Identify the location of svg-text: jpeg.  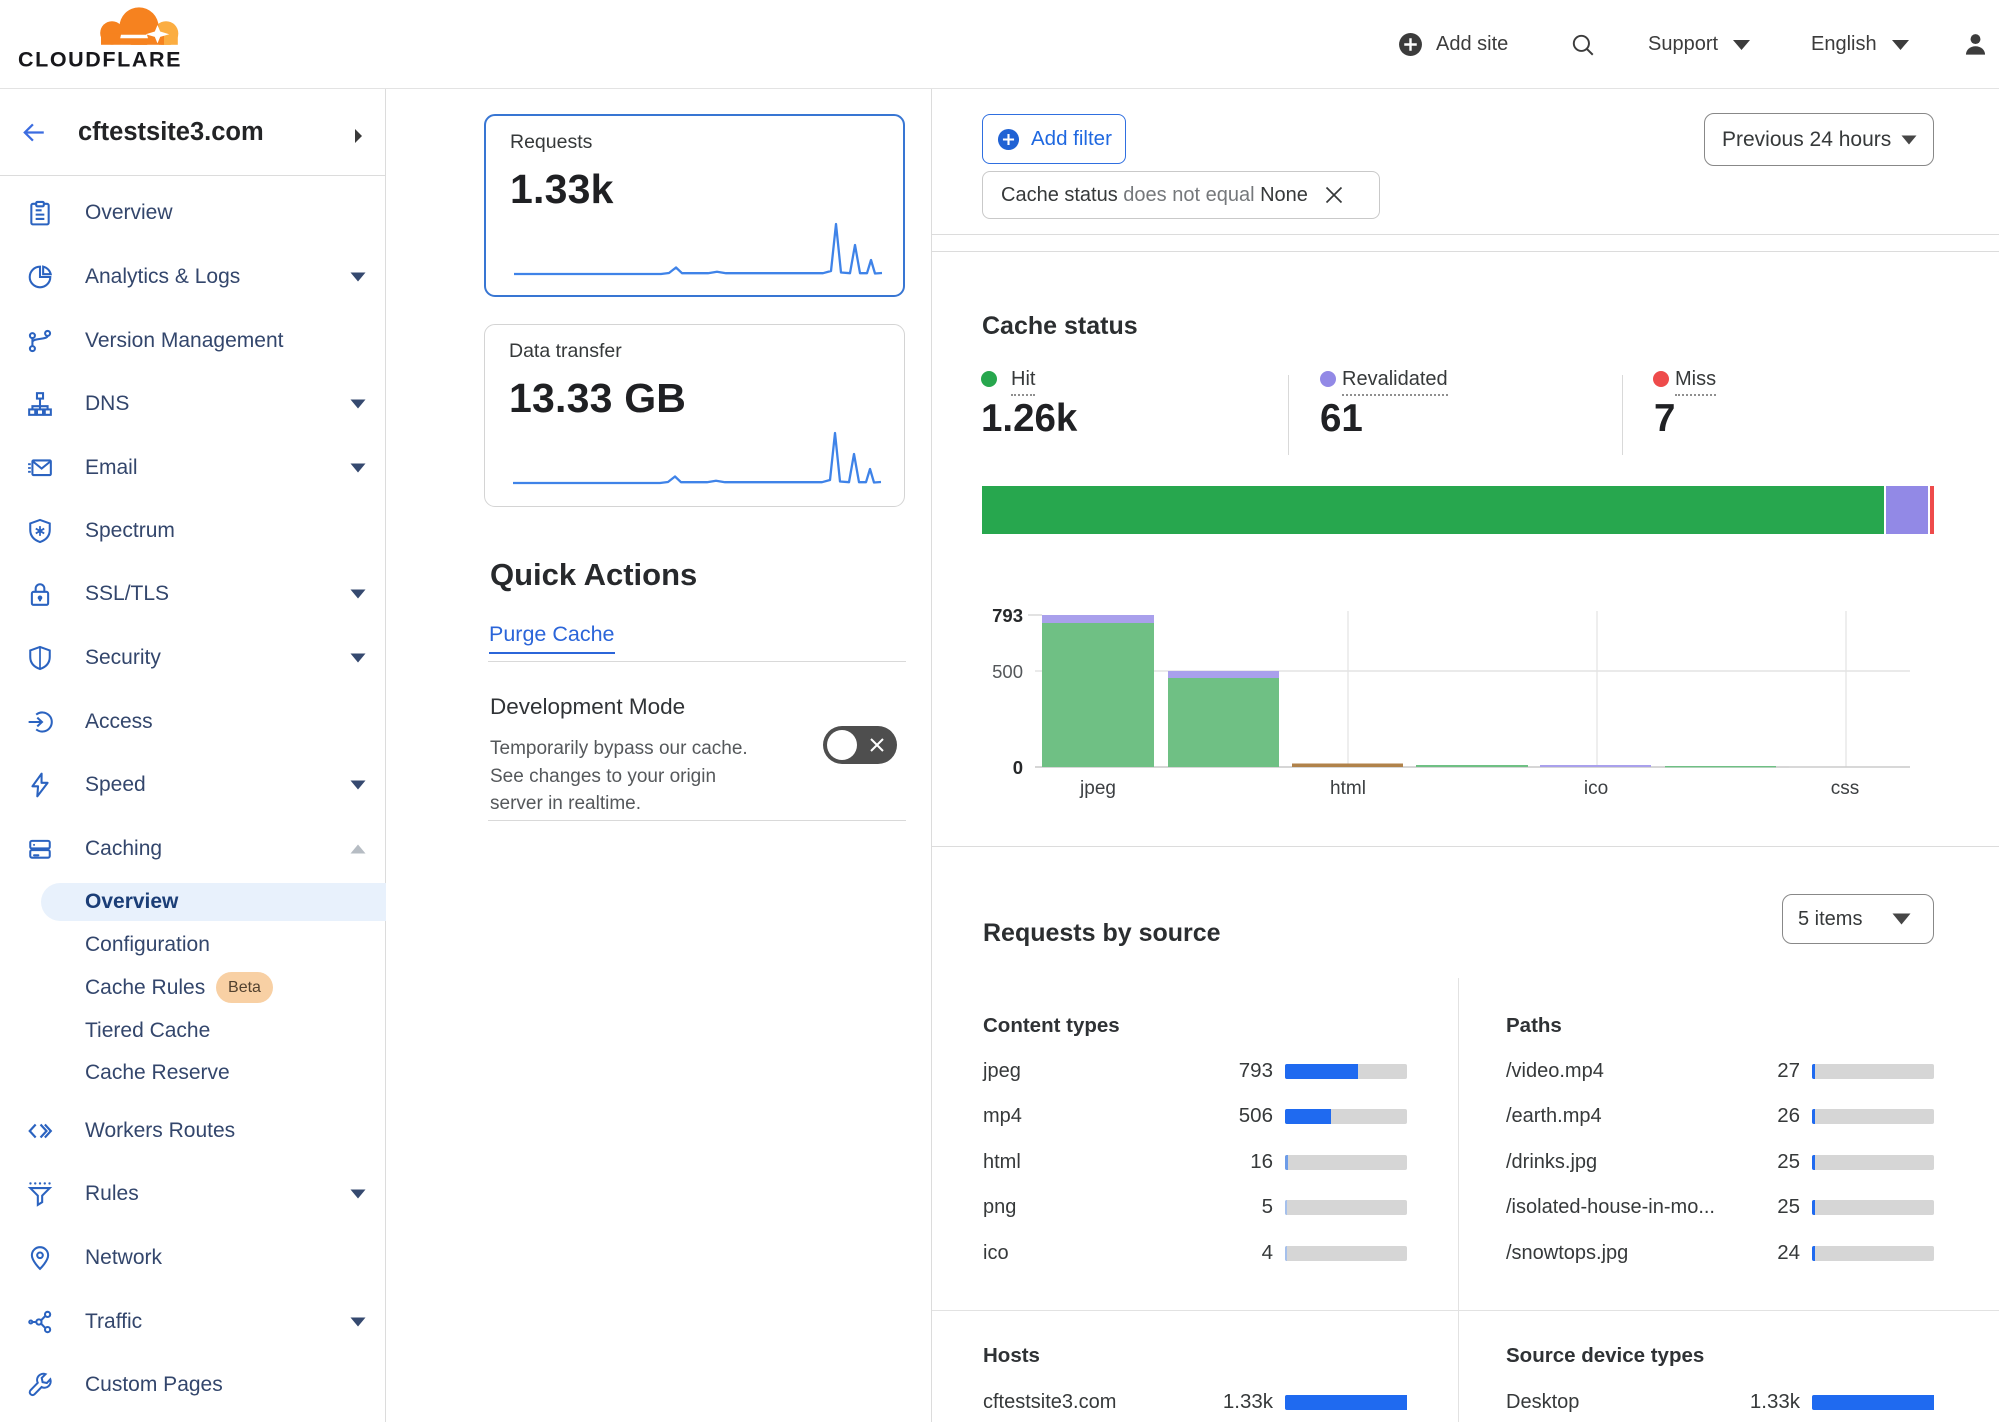
(1097, 788).